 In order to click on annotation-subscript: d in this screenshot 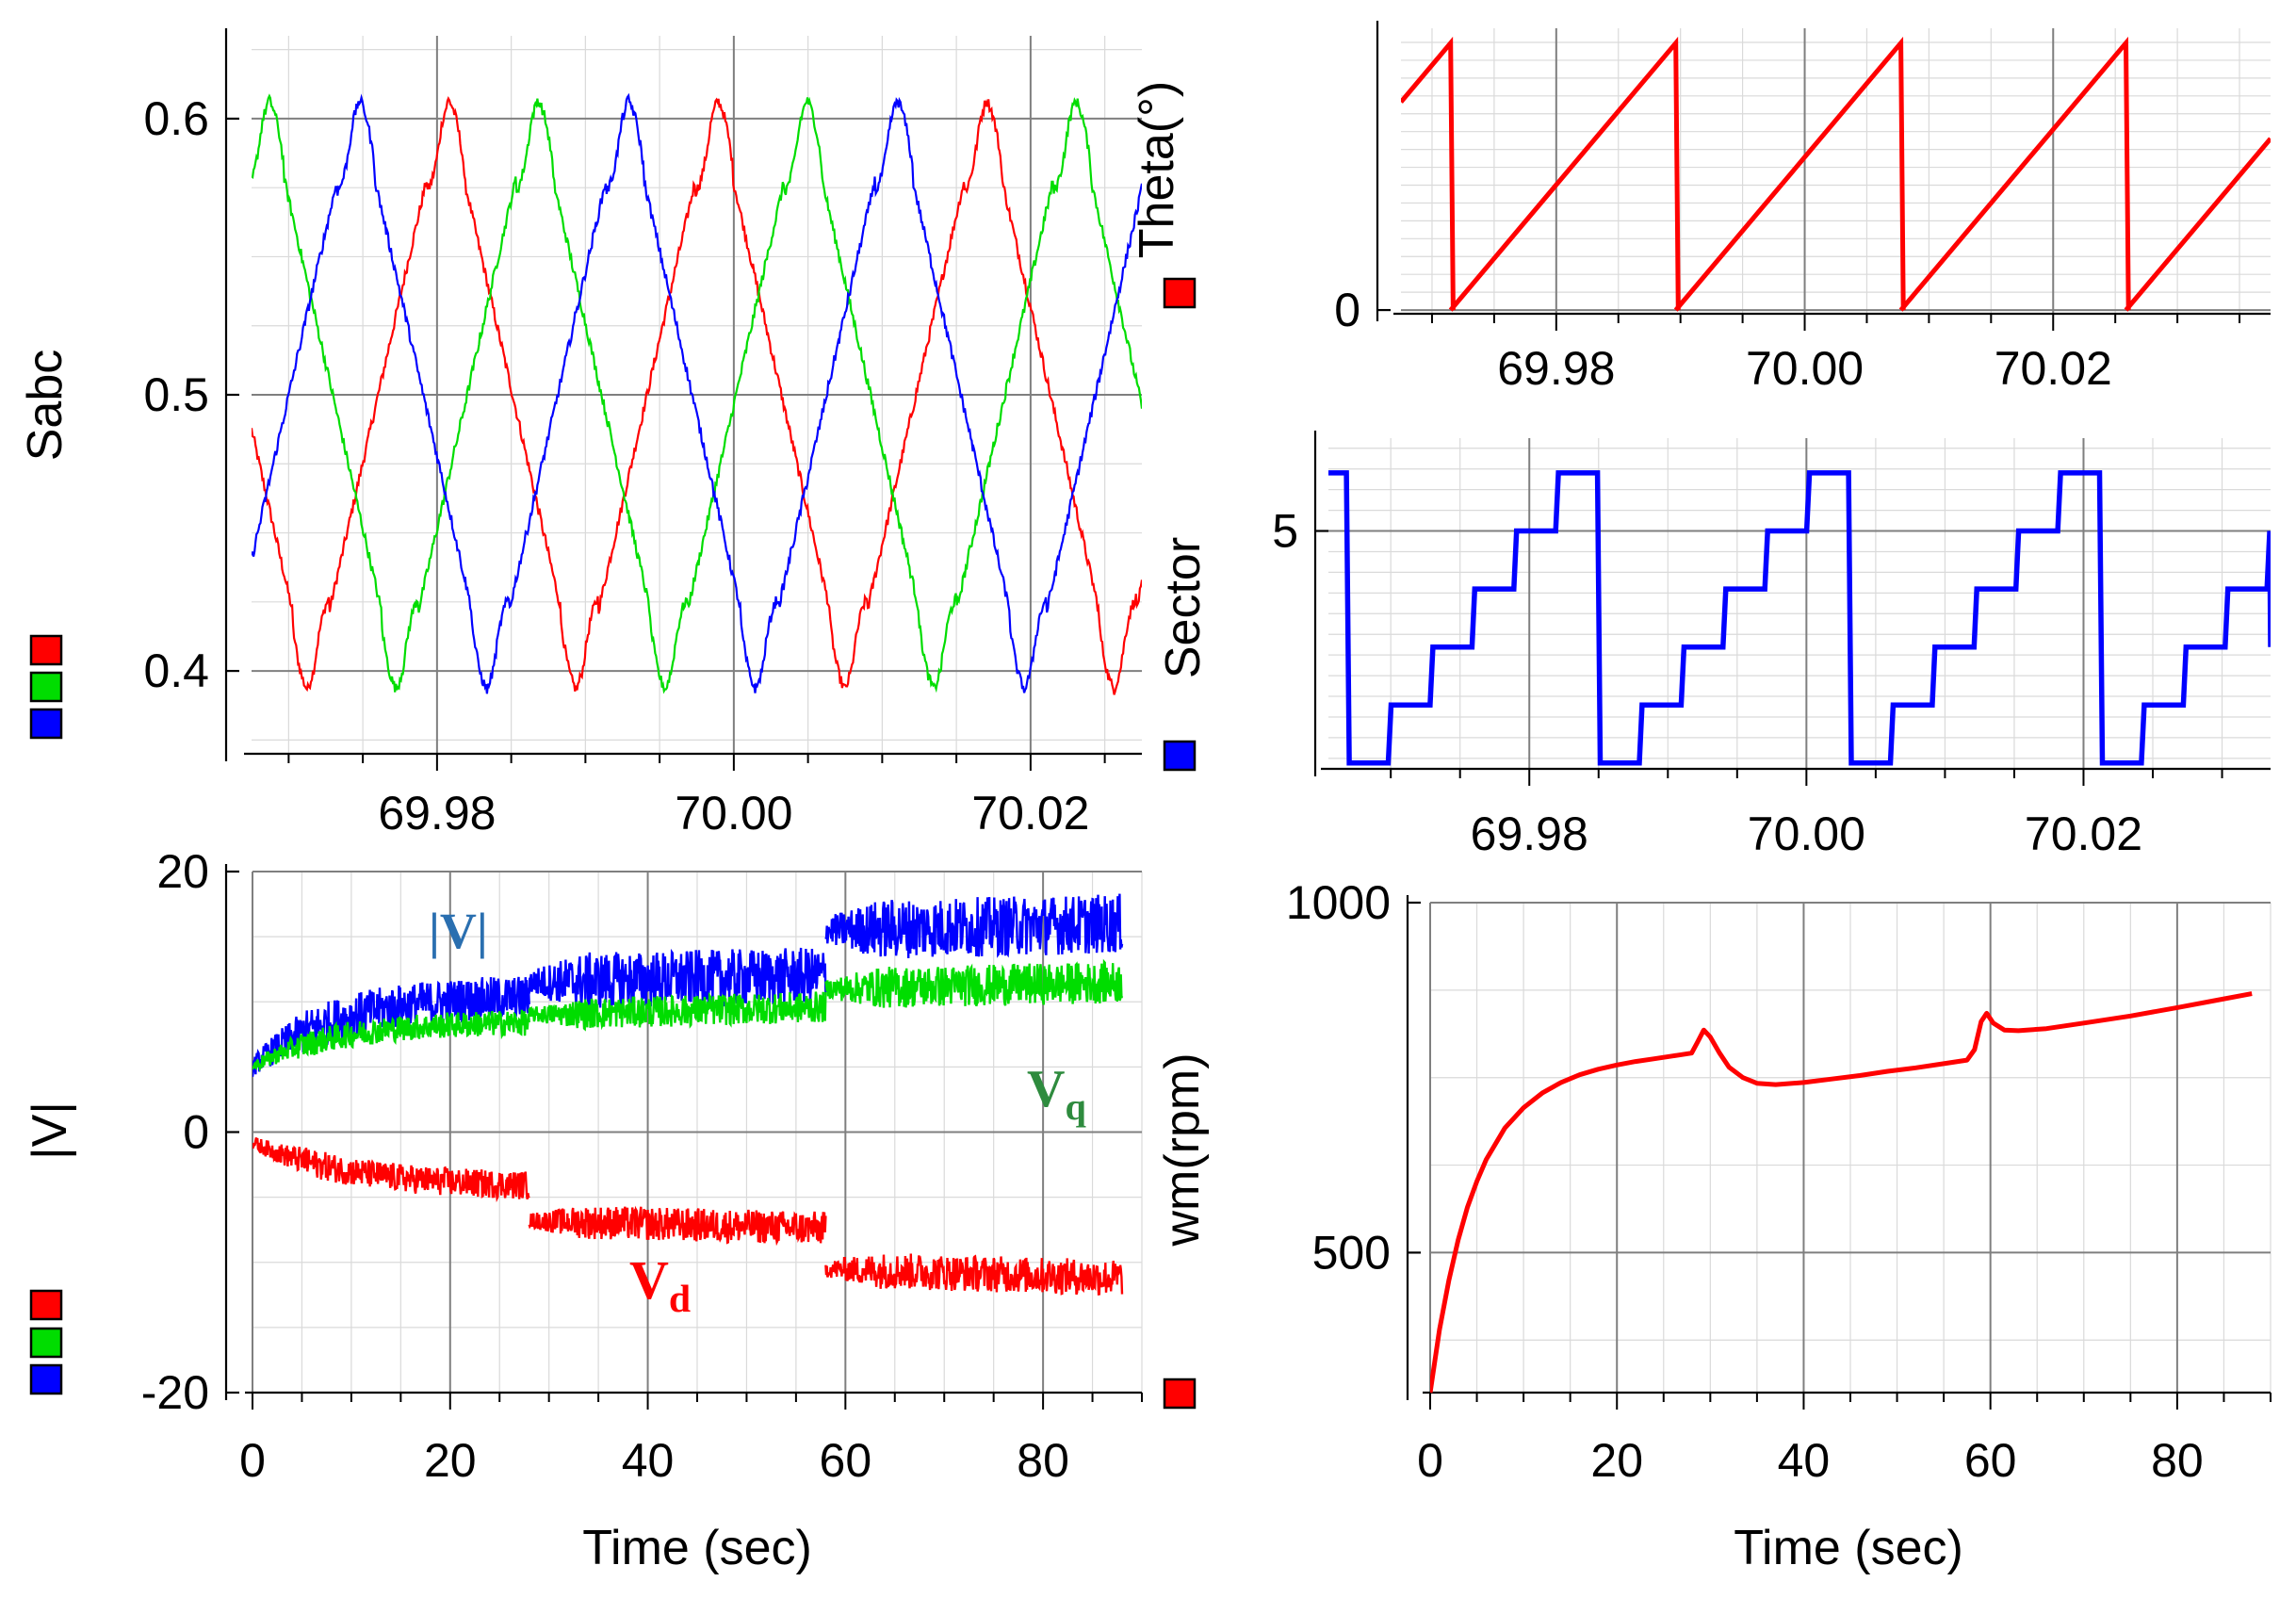, I will do `click(680, 1300)`.